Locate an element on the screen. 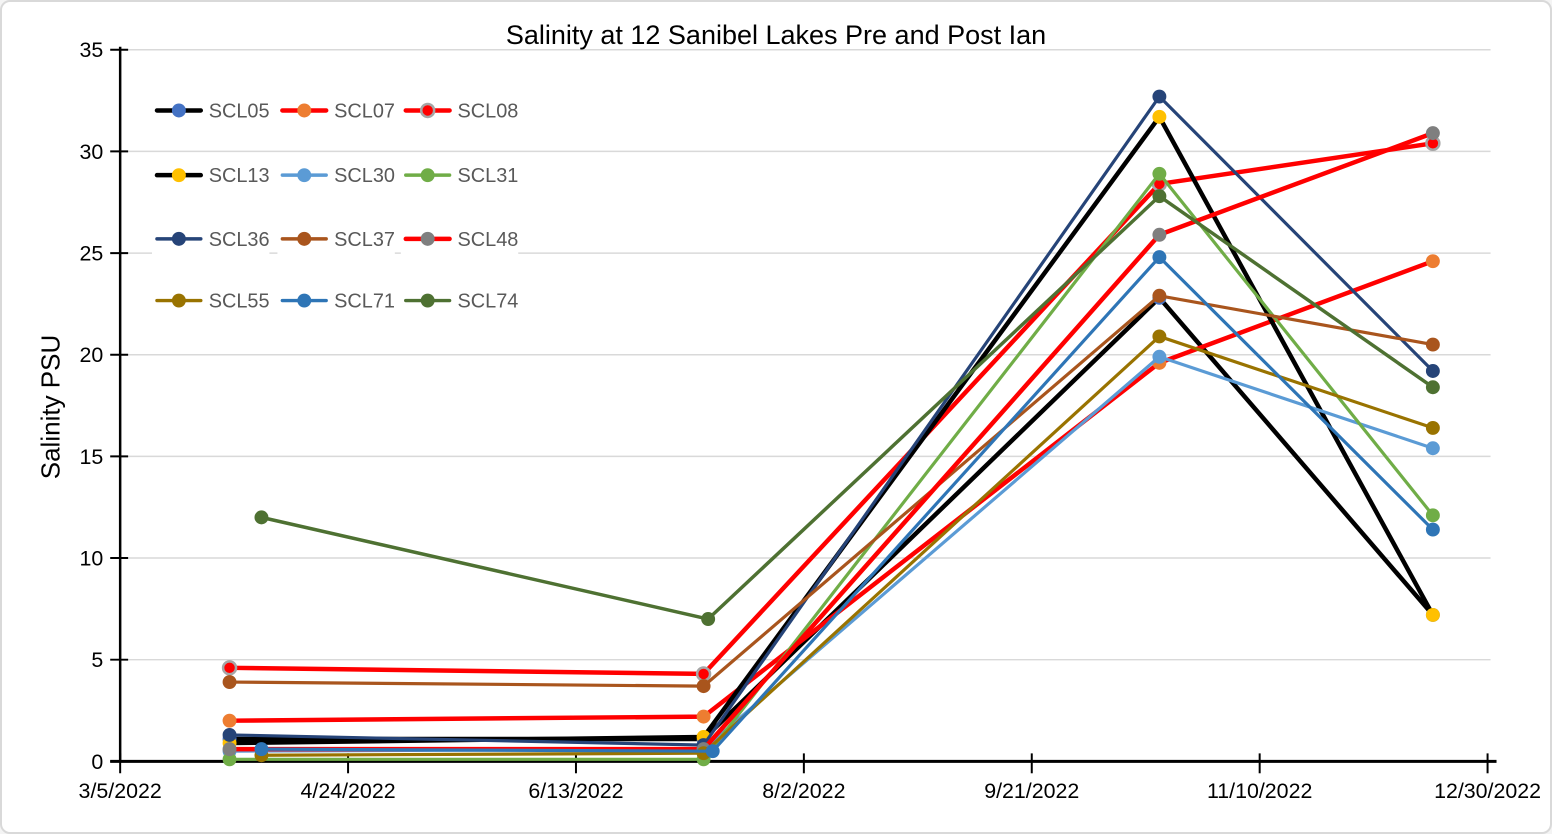 The width and height of the screenshot is (1552, 834). legend-marker-swatch-SCL71 is located at coordinates (304, 300).